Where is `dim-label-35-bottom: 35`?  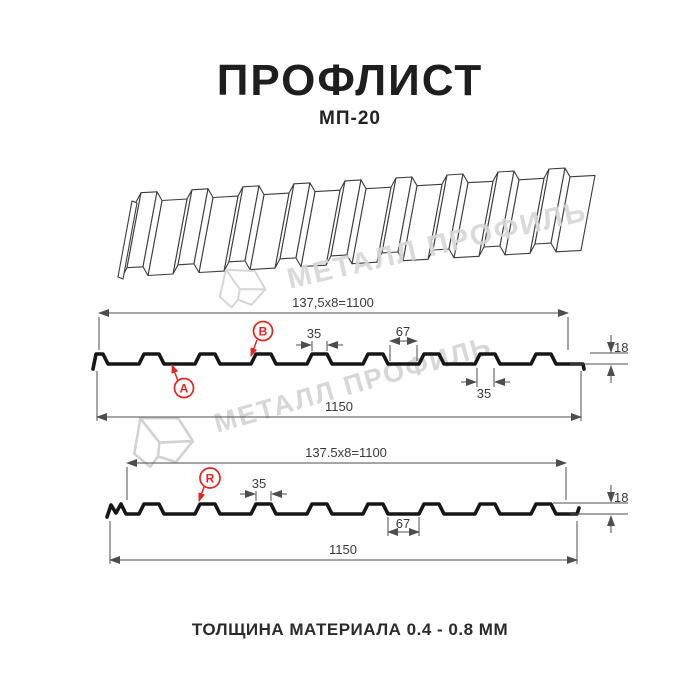 dim-label-35-bottom: 35 is located at coordinates (259, 483).